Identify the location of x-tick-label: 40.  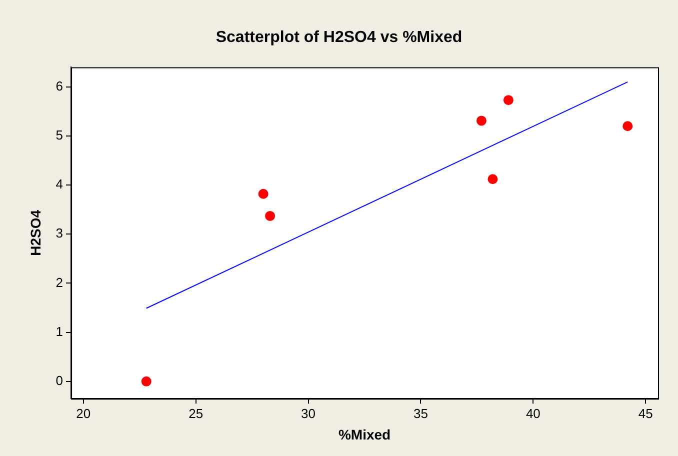
(533, 413).